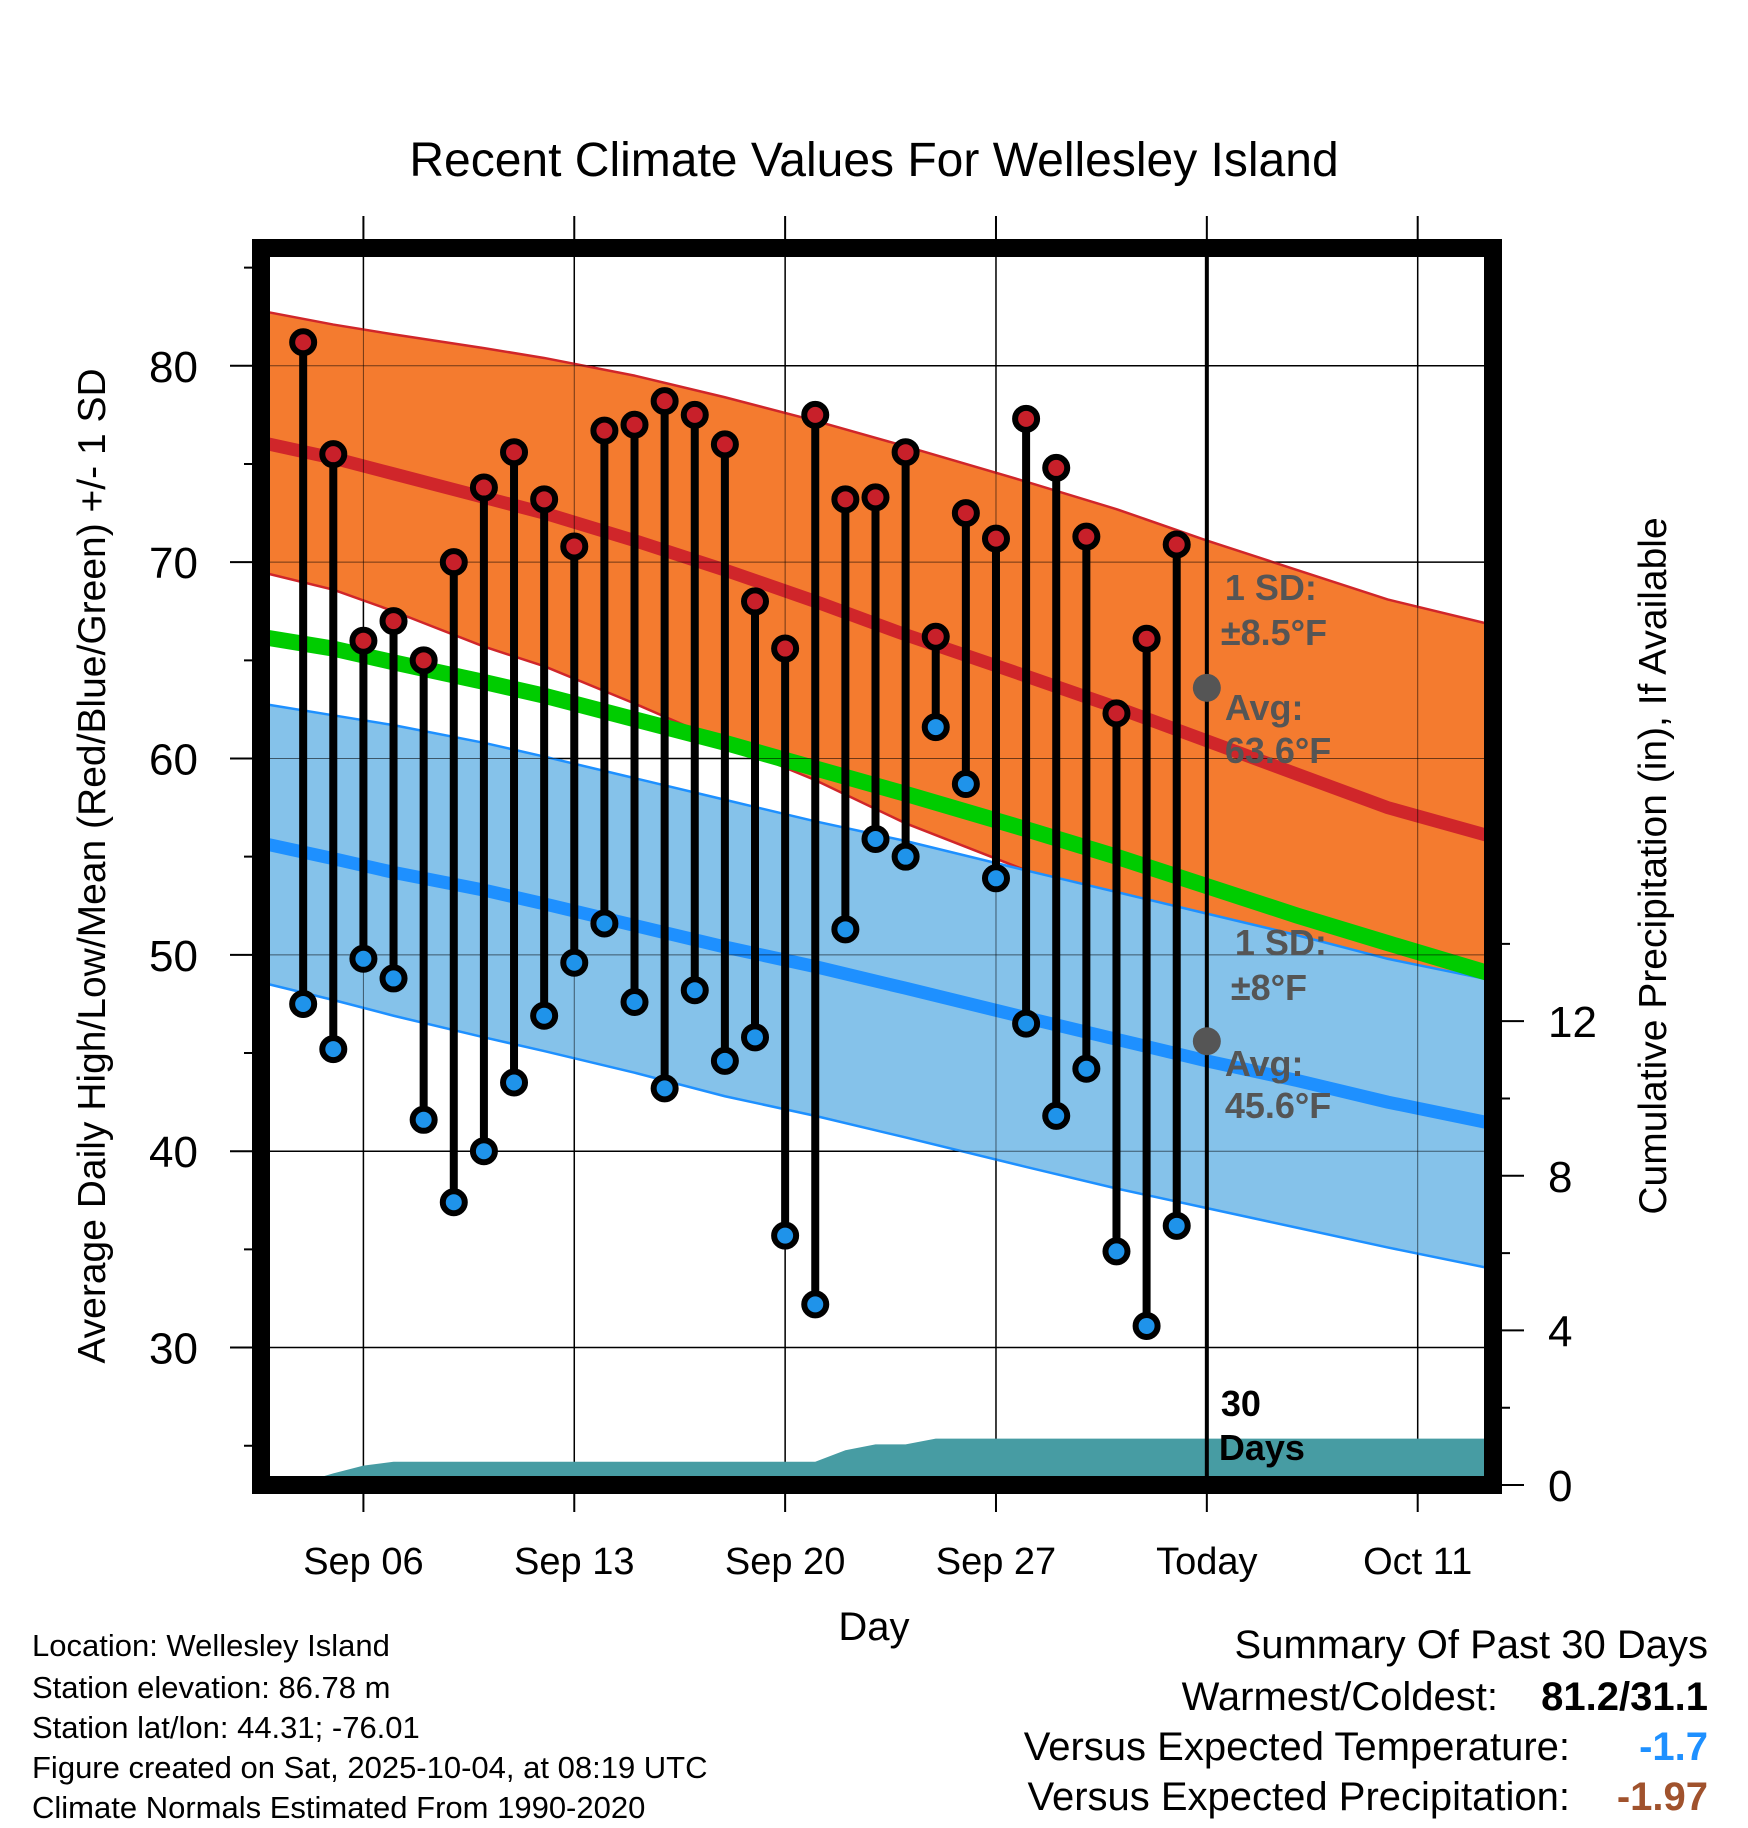 This screenshot has height=1828, width=1748. Describe the element at coordinates (785, 1562) in the screenshot. I see `x-tick-label: Sep 20` at that location.